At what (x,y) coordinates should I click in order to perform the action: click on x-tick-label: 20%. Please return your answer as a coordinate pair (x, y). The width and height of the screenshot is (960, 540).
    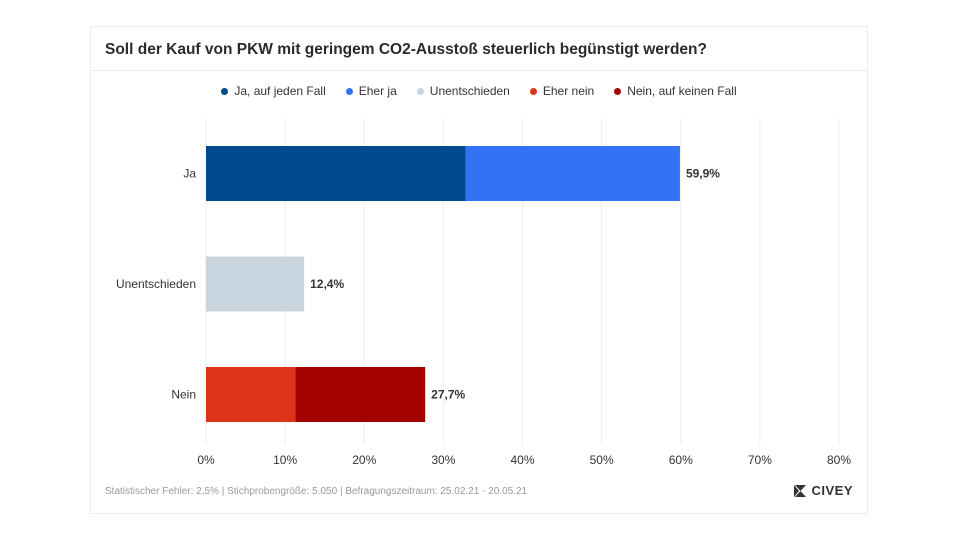
    Looking at the image, I should click on (364, 460).